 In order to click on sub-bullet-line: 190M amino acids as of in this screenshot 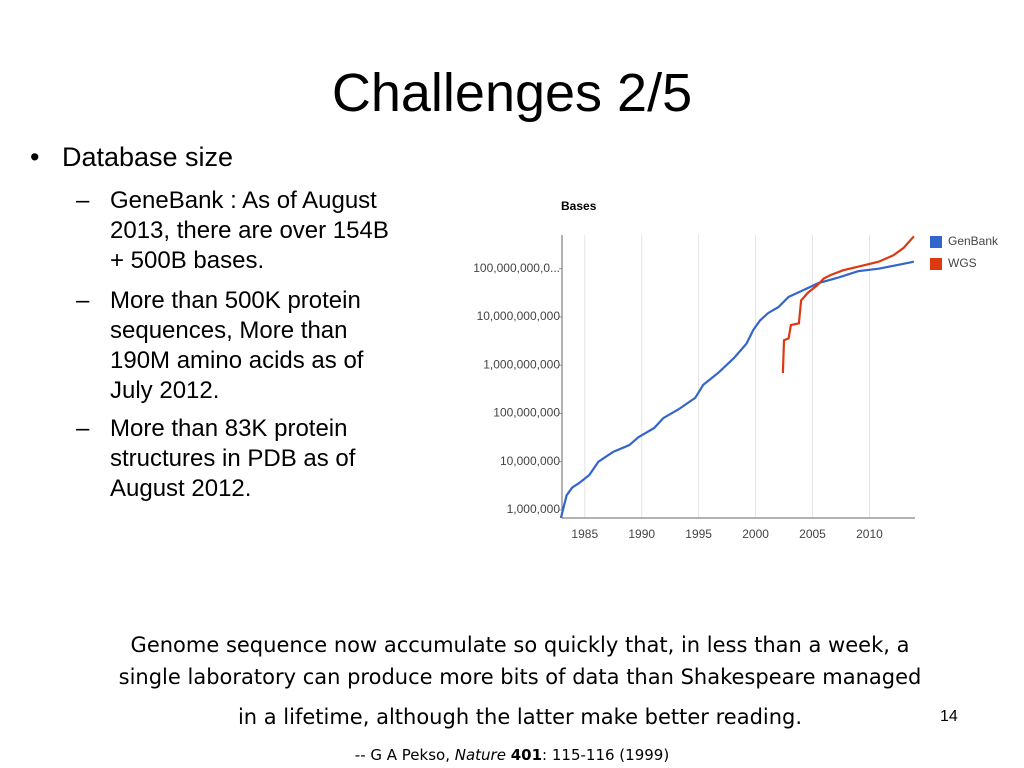, I will do `click(237, 360)`.